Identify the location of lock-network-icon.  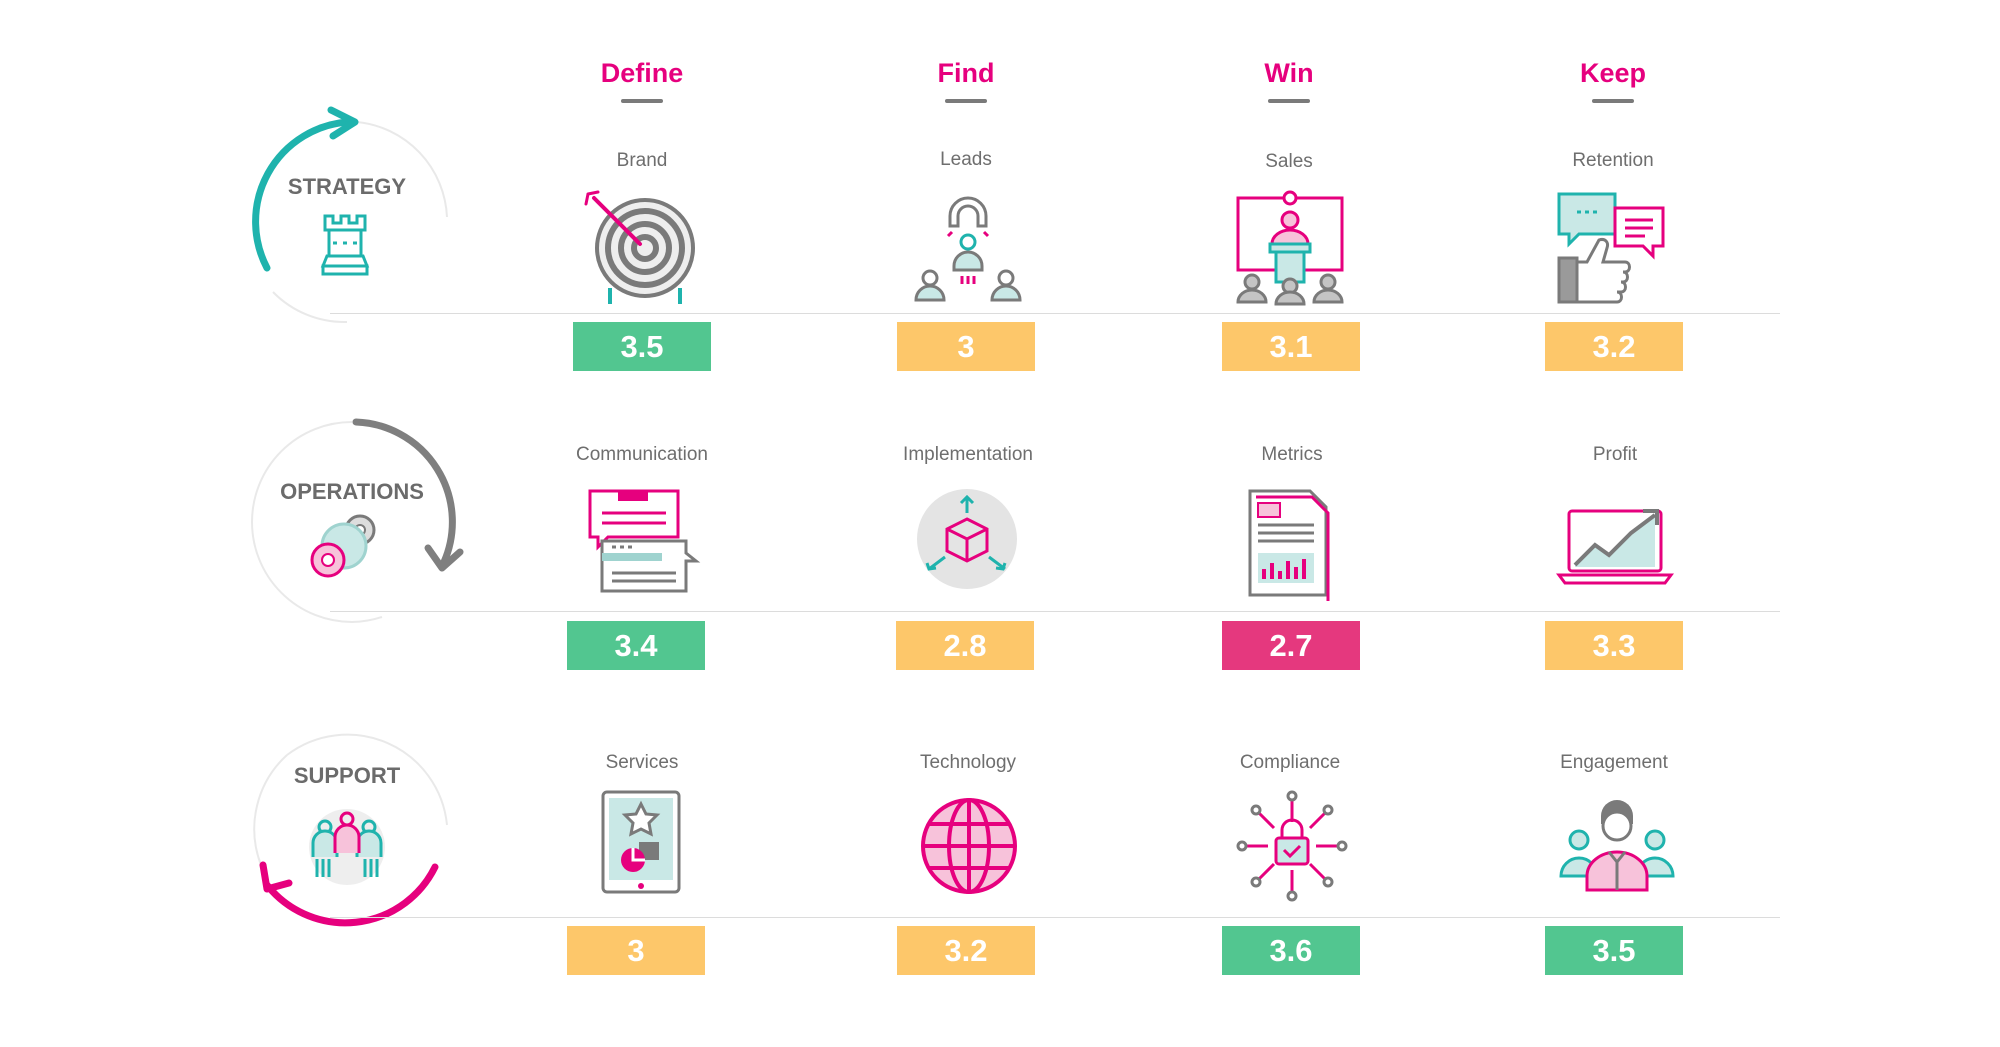
(1292, 846).